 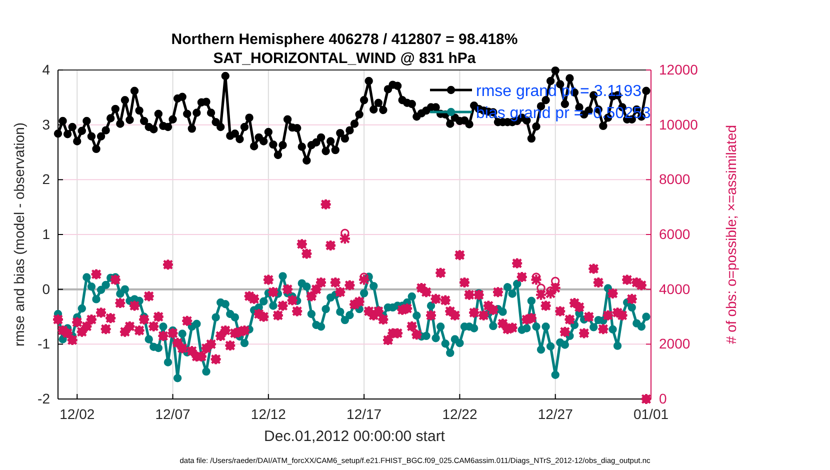 What do you see at coordinates (77, 414) in the screenshot?
I see `x-tick-label: 12/02` at bounding box center [77, 414].